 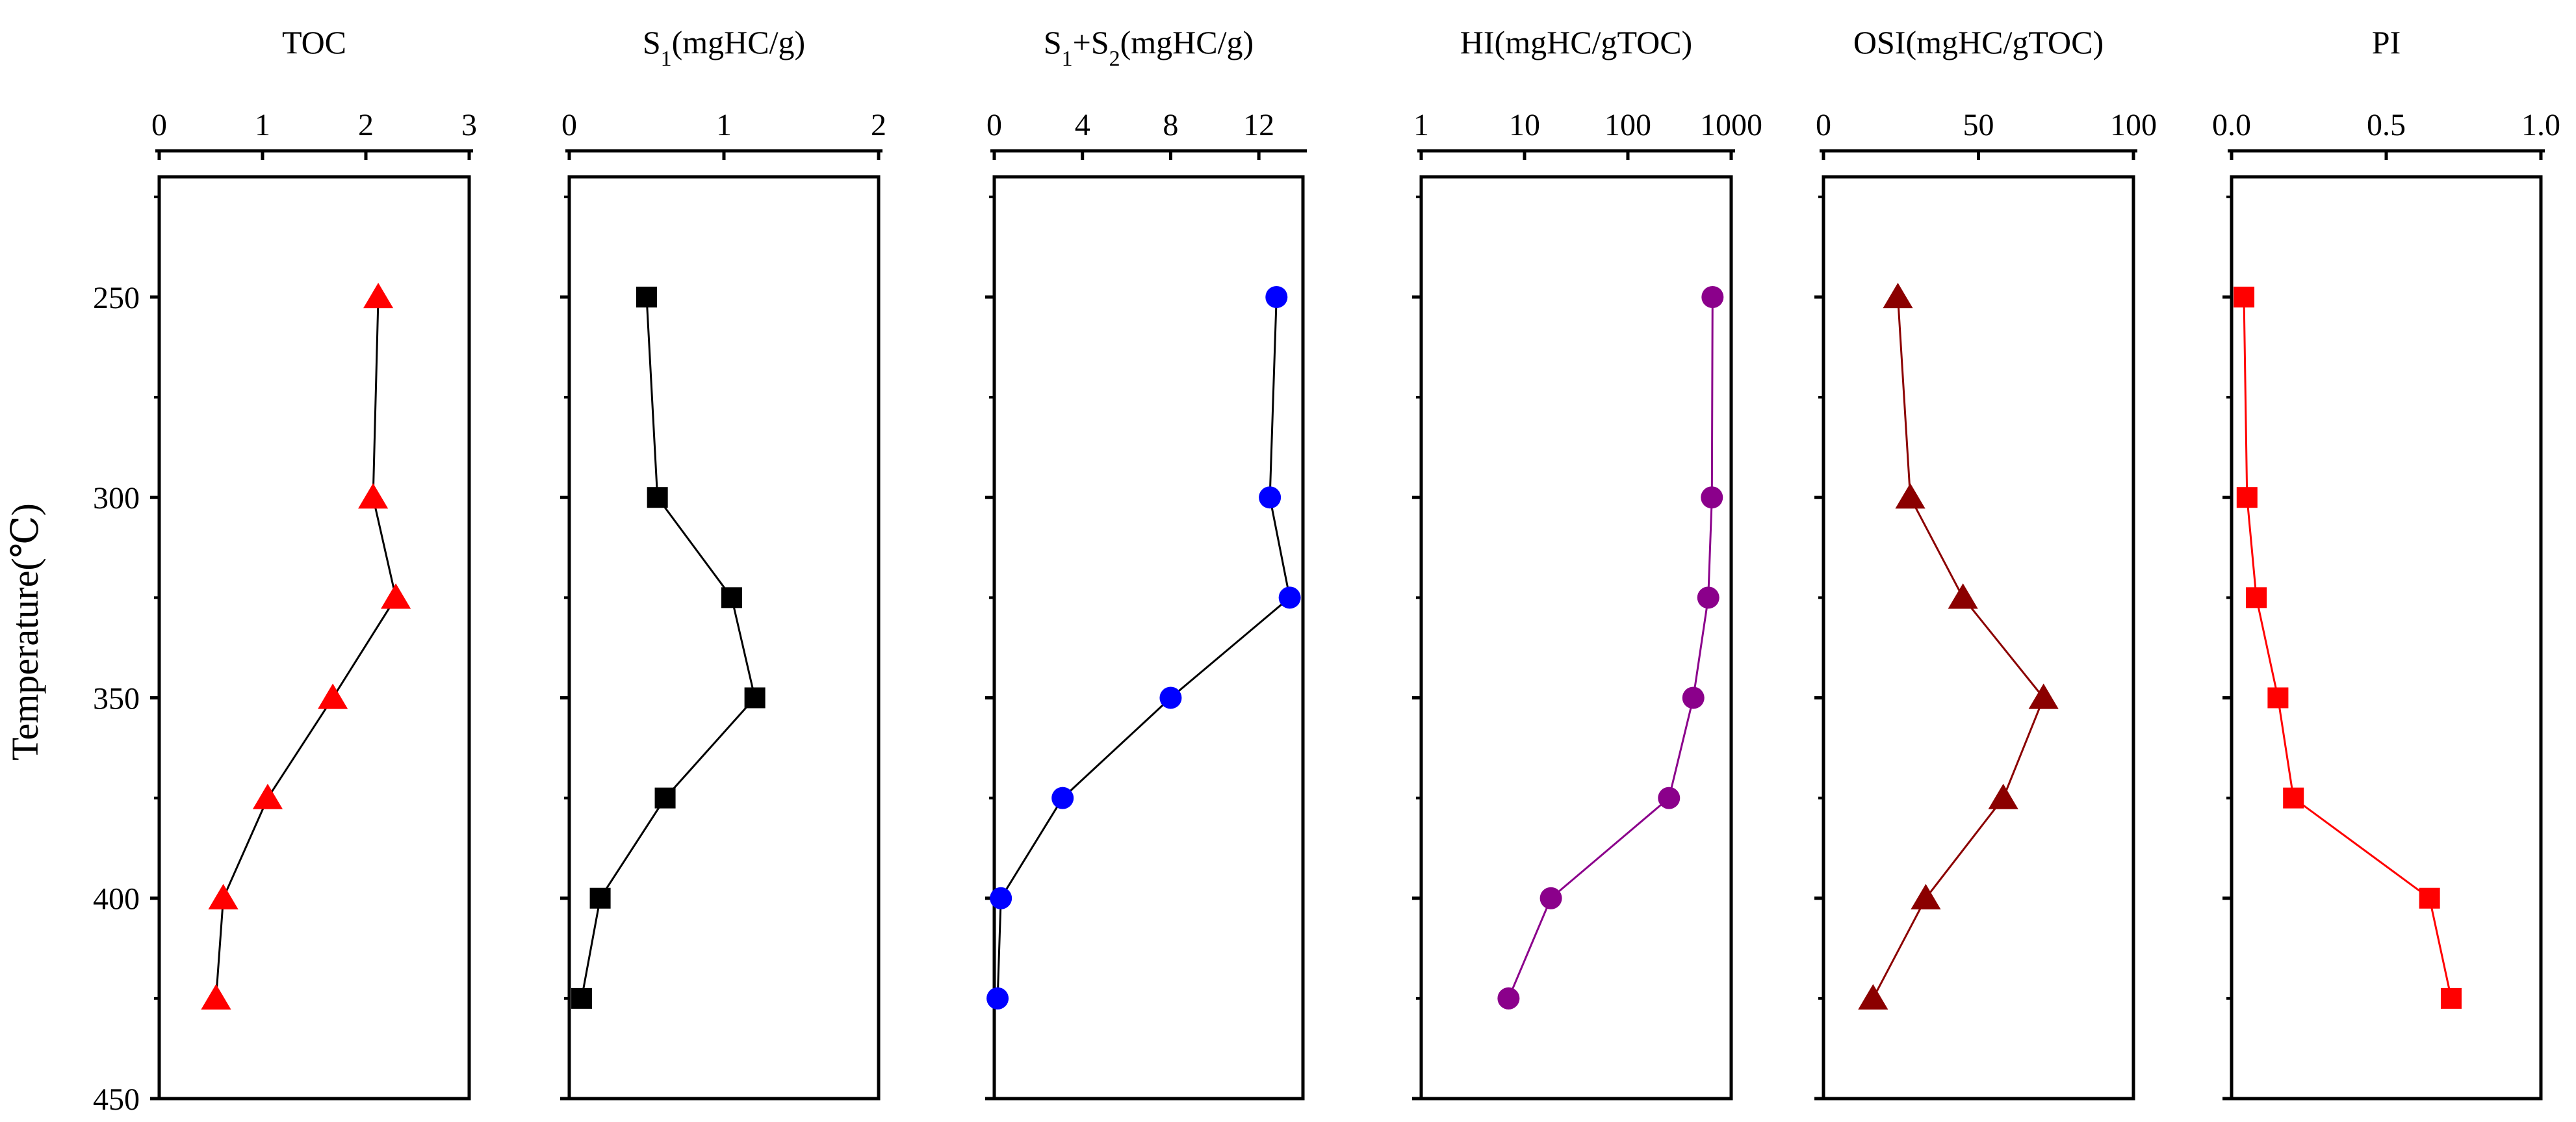 What do you see at coordinates (1978, 125) in the screenshot?
I see `x-tick-label: 50` at bounding box center [1978, 125].